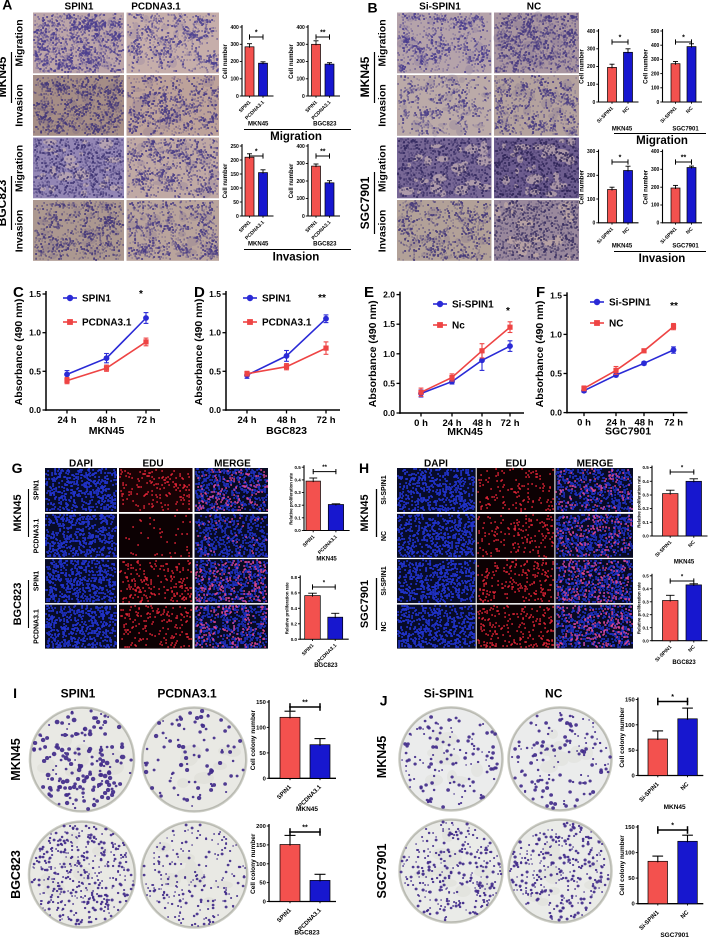 Image resolution: width=709 pixels, height=938 pixels. I want to click on svg-text: F, so click(540, 292).